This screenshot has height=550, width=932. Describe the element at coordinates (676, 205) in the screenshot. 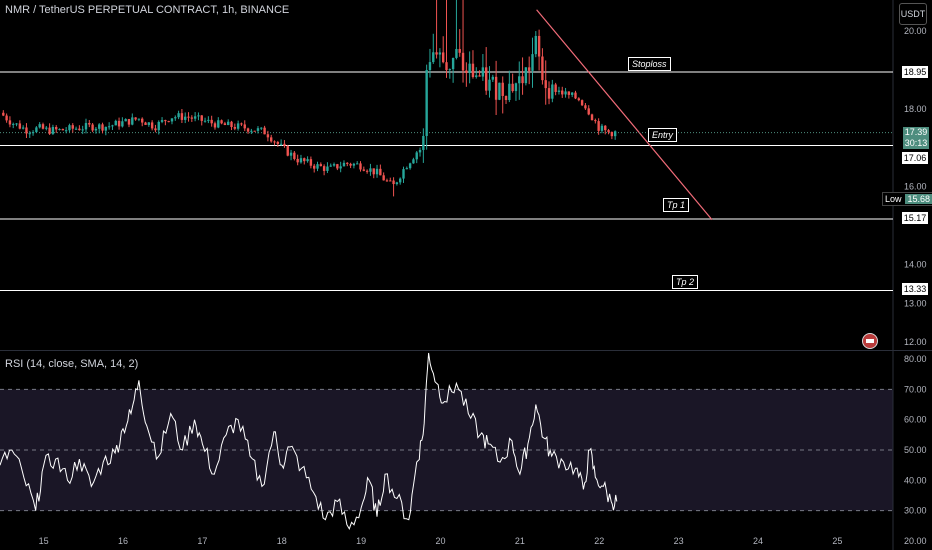

I see `tp1-label: Tp 1` at that location.